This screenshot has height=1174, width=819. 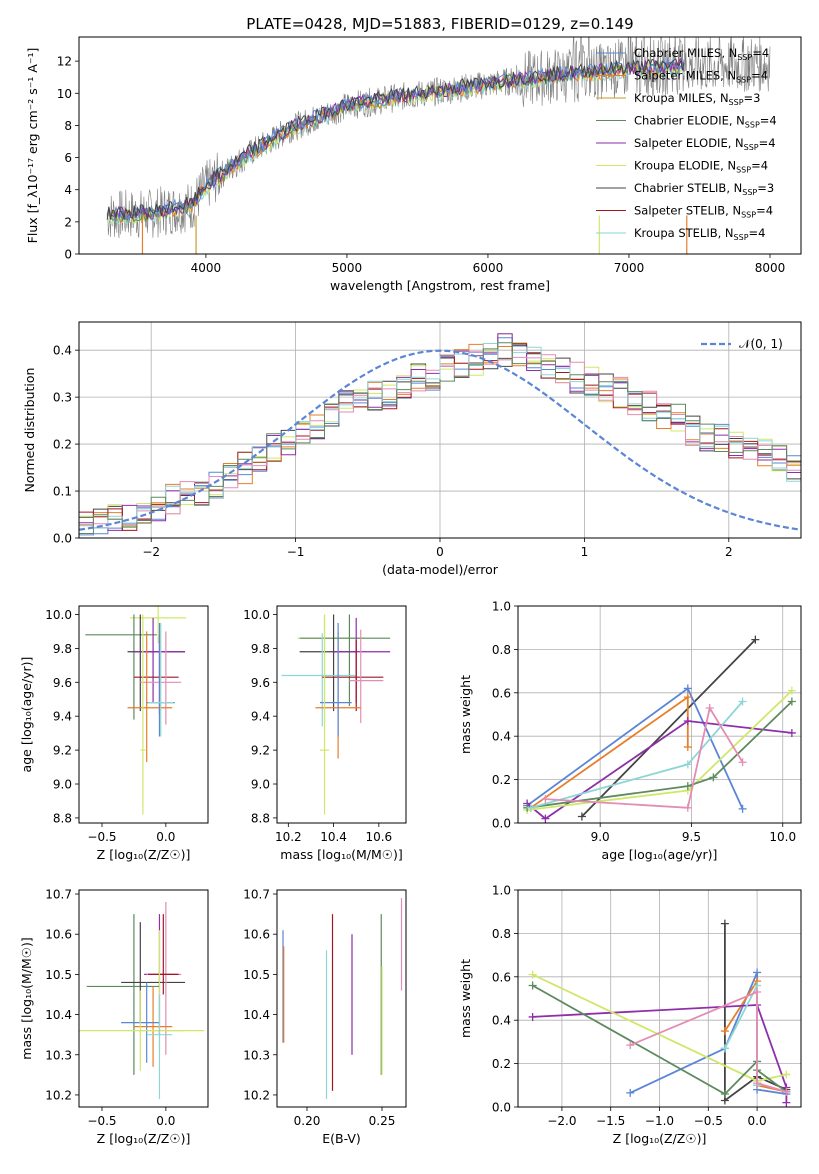 What do you see at coordinates (660, 854) in the screenshot?
I see `x-axis-label: age [log₁₀(age/yr)]` at bounding box center [660, 854].